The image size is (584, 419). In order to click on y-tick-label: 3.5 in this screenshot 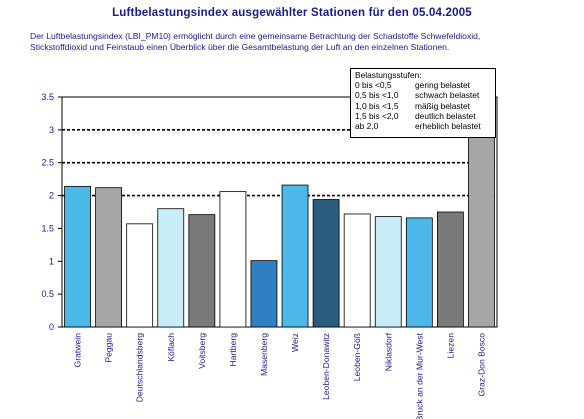, I will do `click(47, 97)`.